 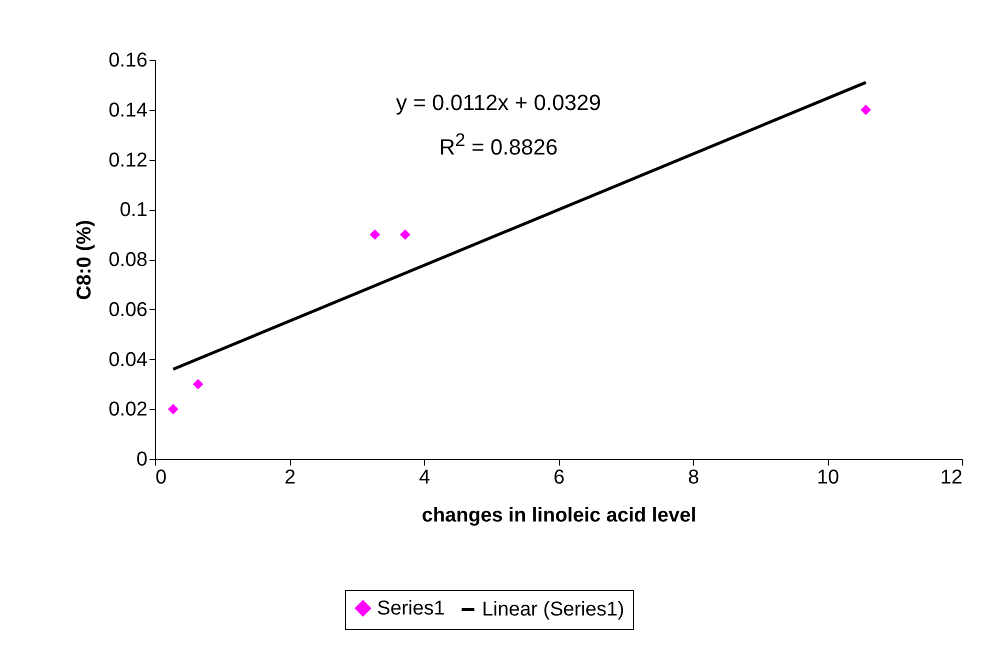 I want to click on y-tick-label: 0.08, so click(x=128, y=260).